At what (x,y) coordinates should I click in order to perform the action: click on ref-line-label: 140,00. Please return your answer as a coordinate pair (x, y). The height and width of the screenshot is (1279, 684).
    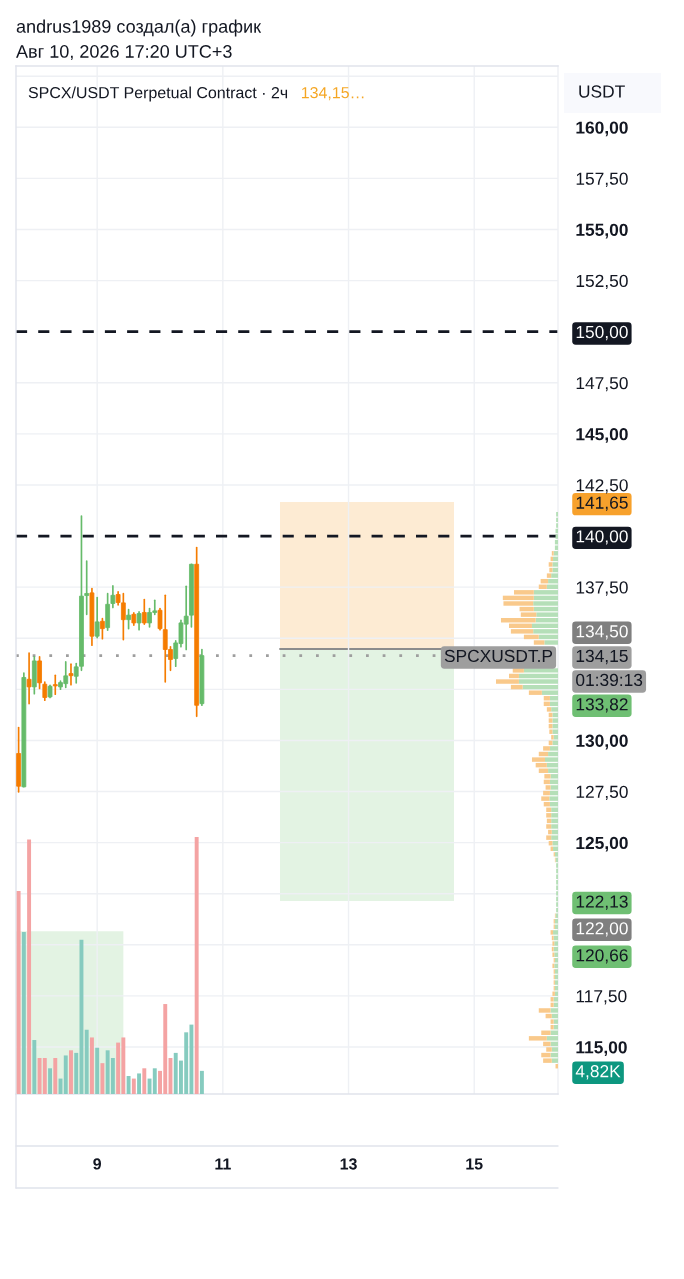
    Looking at the image, I should click on (602, 537).